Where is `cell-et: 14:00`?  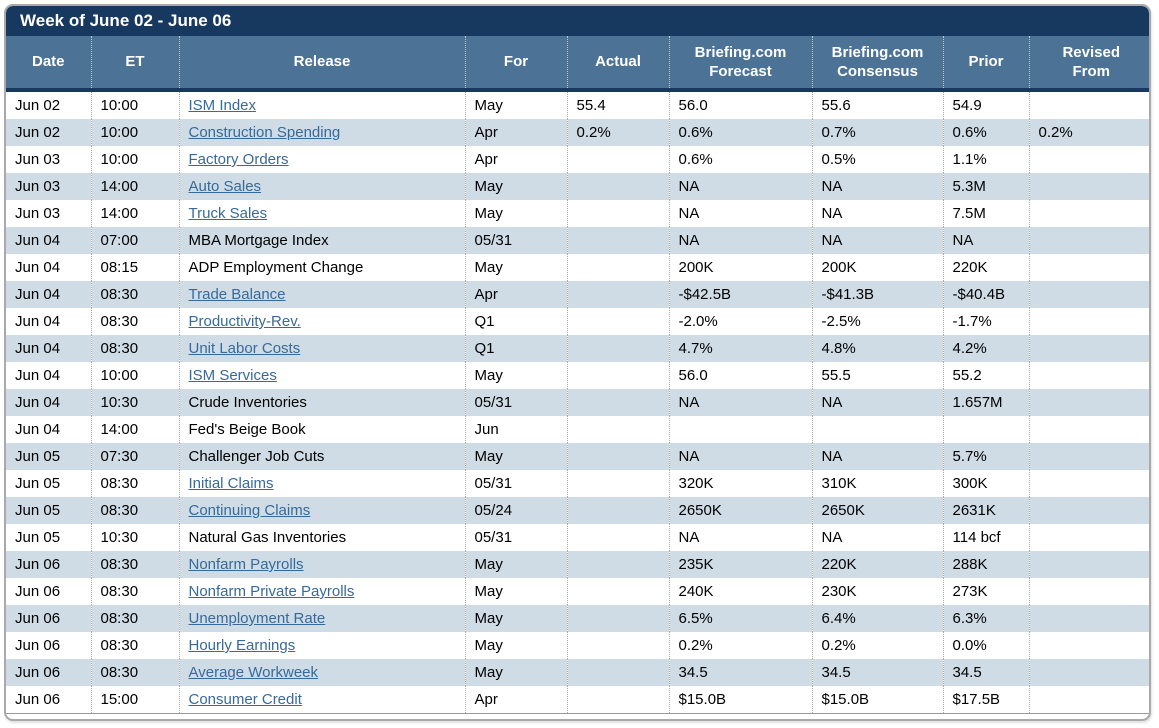
cell-et: 14:00 is located at coordinates (134, 186).